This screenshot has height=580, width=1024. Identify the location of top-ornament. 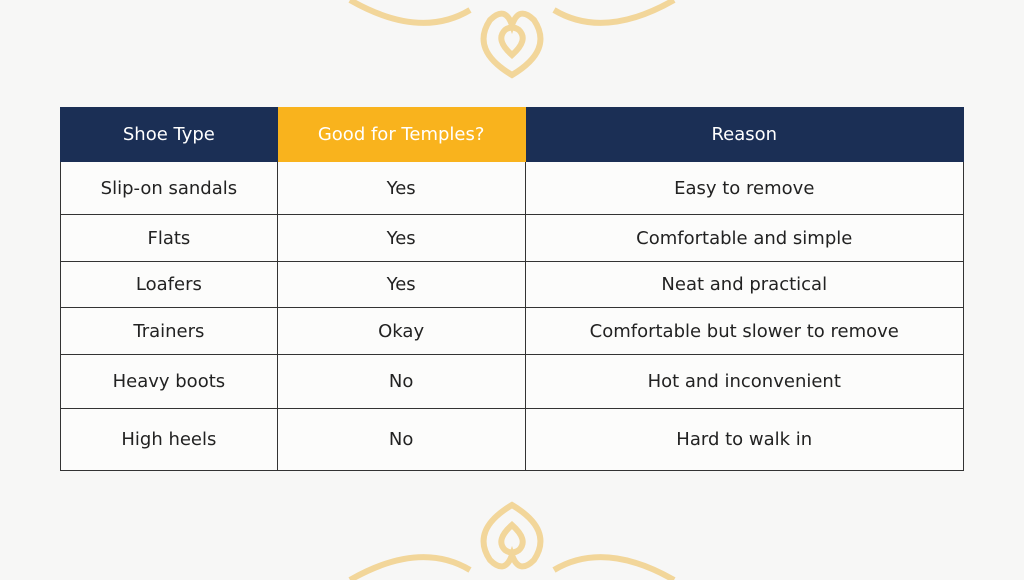
(512, 39).